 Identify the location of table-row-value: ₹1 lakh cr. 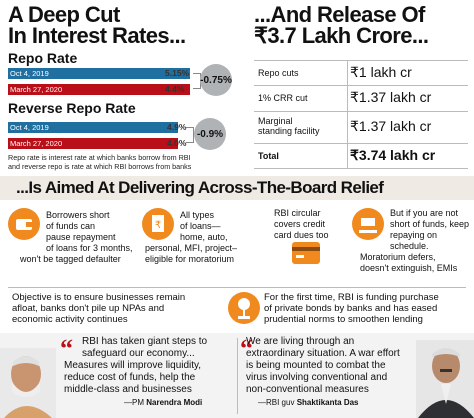
(381, 72).